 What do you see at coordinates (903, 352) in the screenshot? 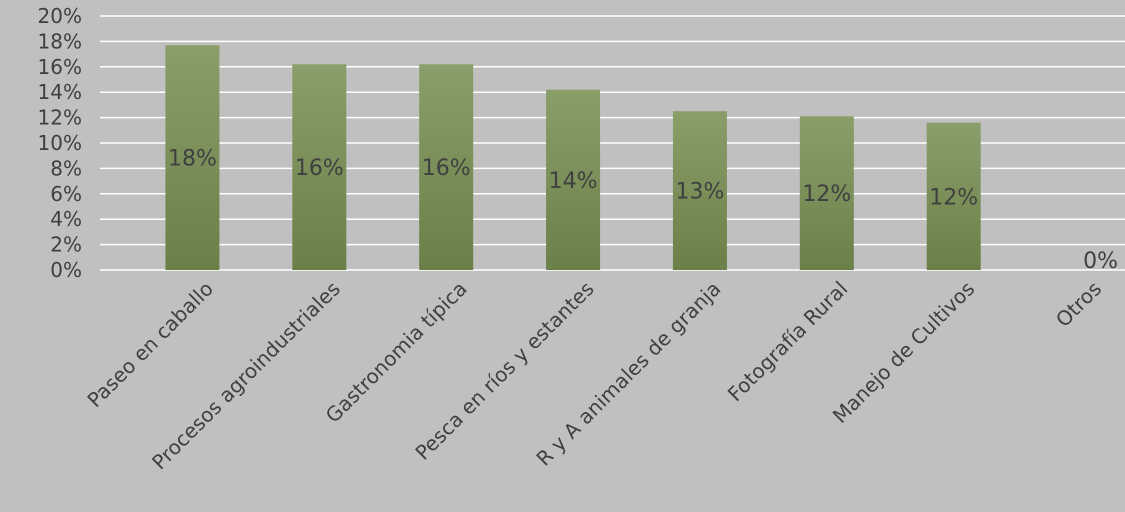
I see `category-label-7: Manejo de Cultivos` at bounding box center [903, 352].